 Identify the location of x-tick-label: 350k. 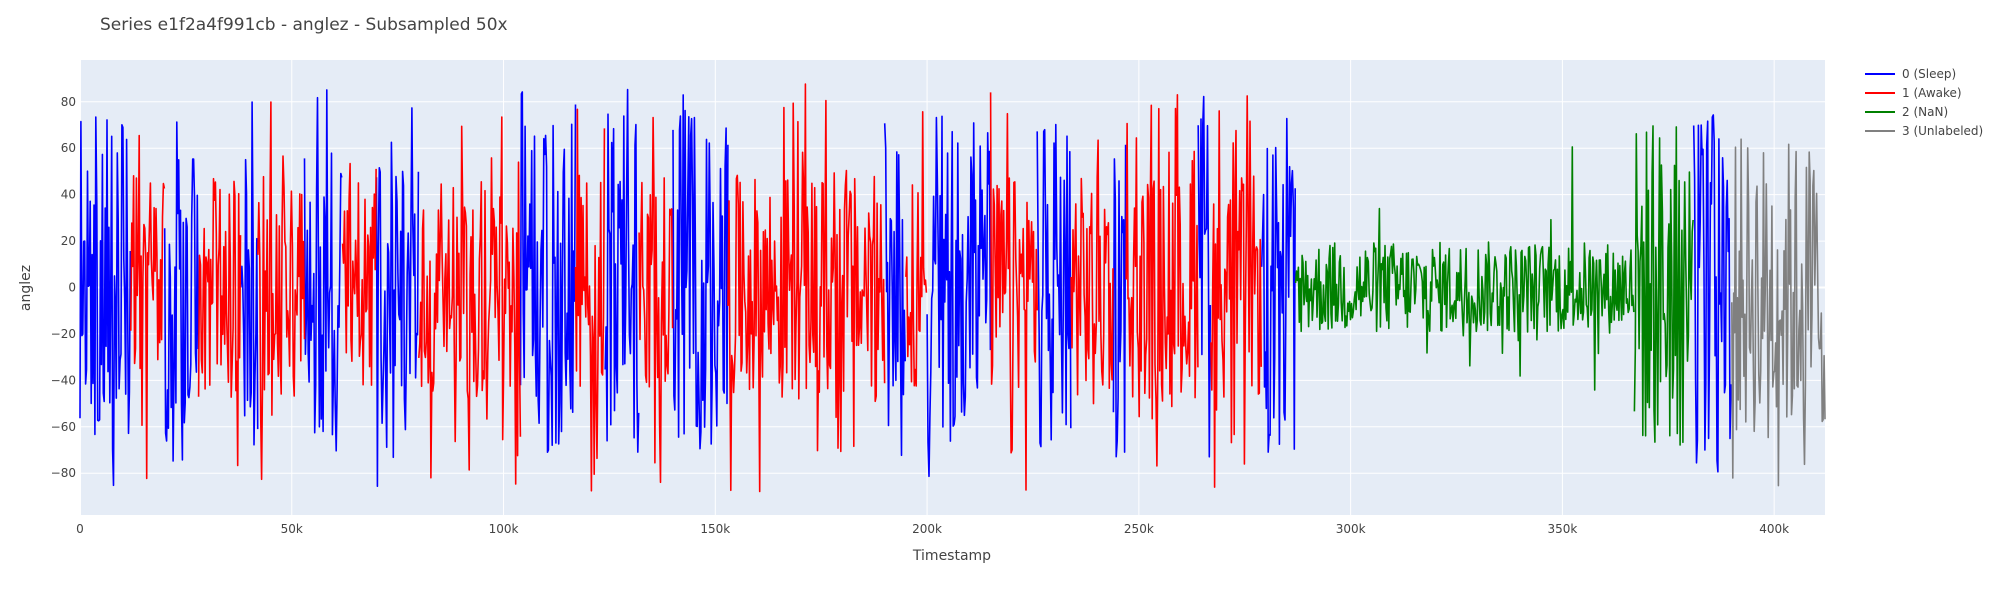
(1562, 529).